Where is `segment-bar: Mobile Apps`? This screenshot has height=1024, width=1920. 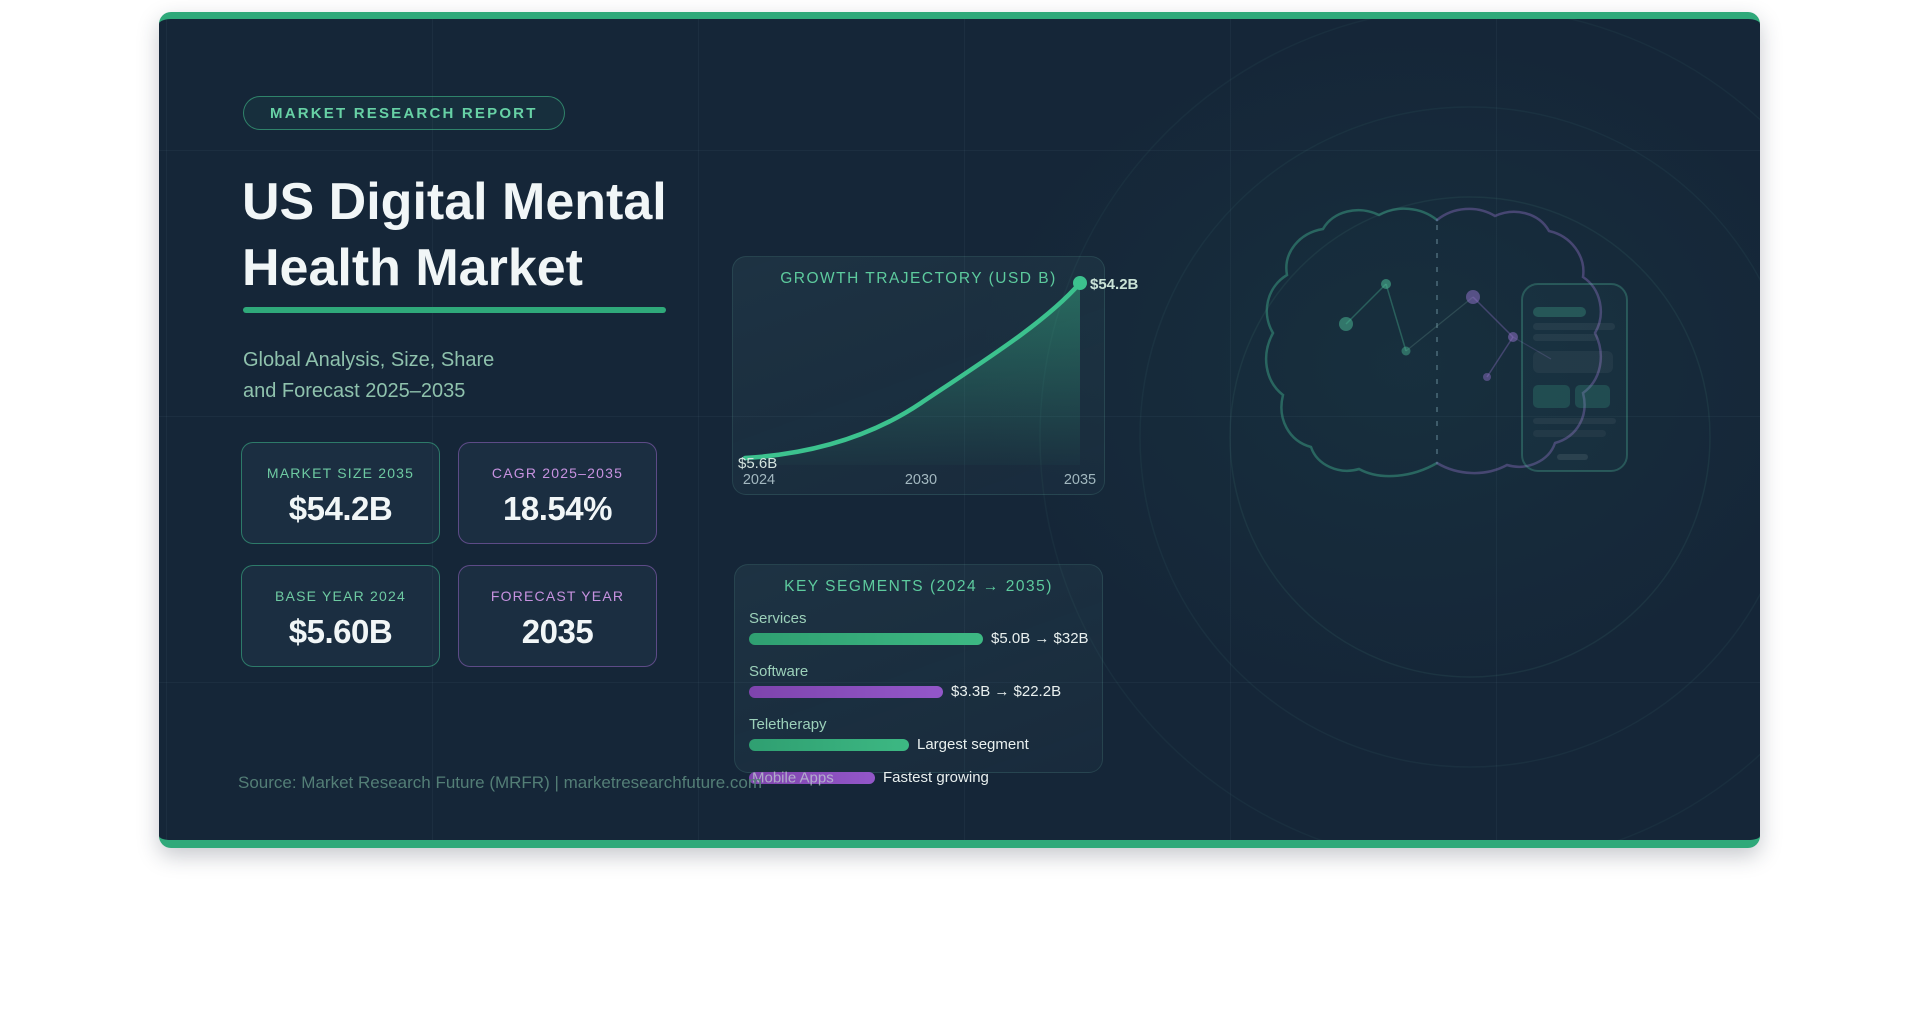 segment-bar: Mobile Apps is located at coordinates (812, 777).